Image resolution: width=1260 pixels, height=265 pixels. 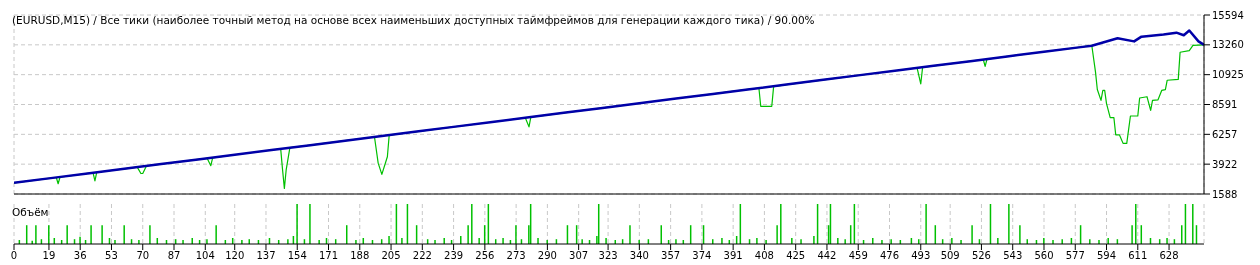 What do you see at coordinates (80, 256) in the screenshot?
I see `x-tick-label: 36` at bounding box center [80, 256].